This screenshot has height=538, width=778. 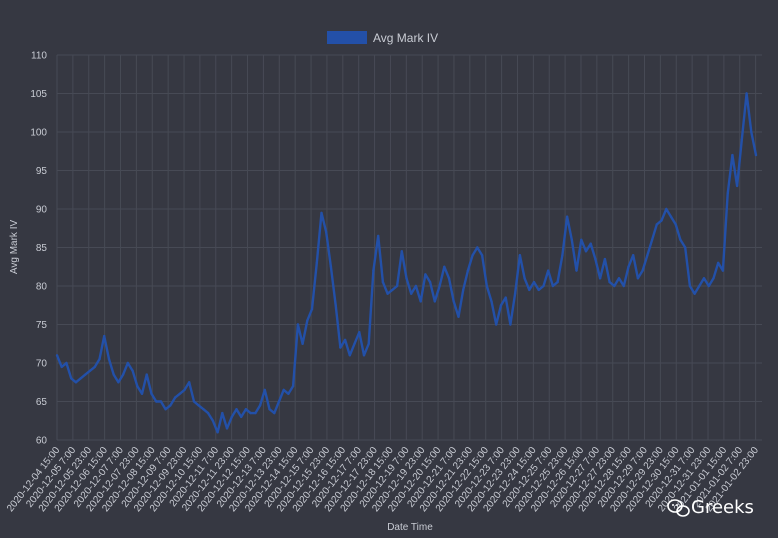 I want to click on y-axis-ticks: 60 65 70 75 80 85 90 95 100 105 110, so click(x=38, y=249).